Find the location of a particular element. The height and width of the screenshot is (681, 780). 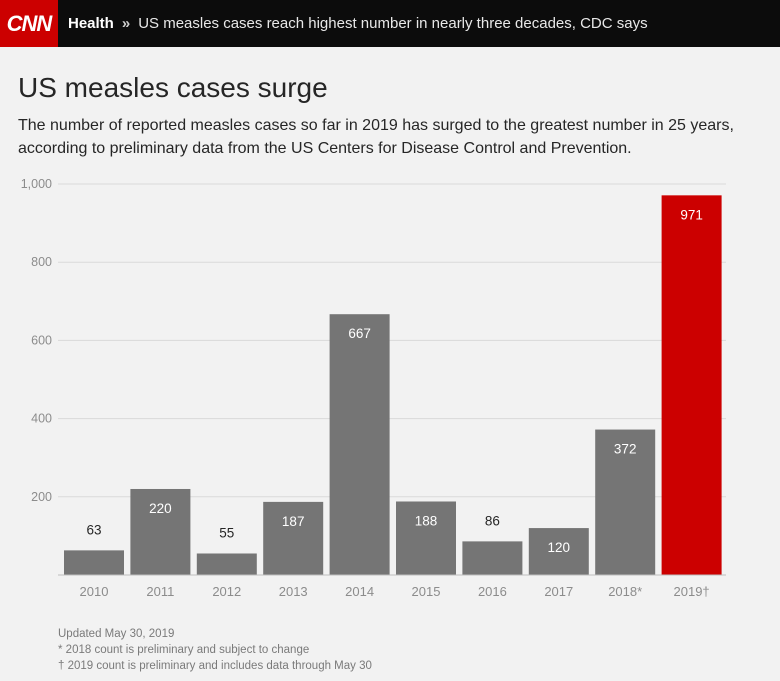

cnn-logo: CNN is located at coordinates (29, 23).